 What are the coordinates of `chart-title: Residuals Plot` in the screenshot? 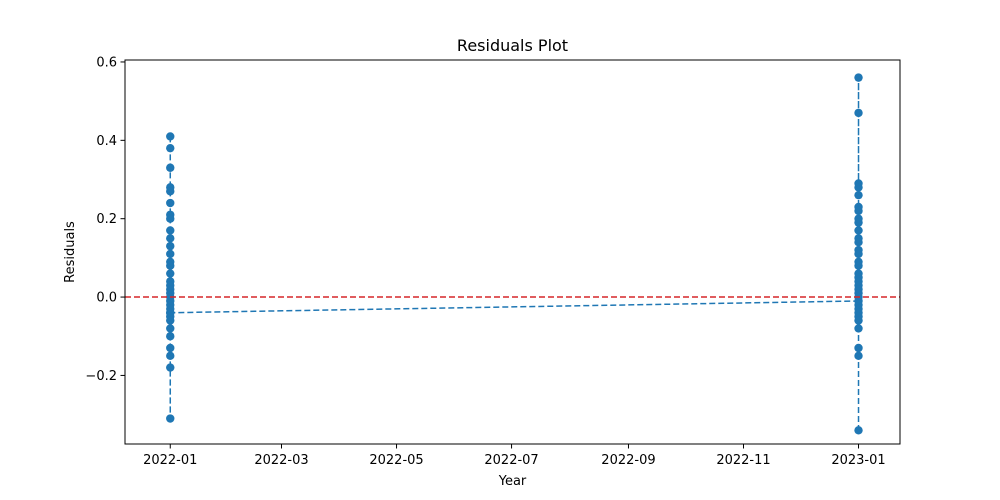 It's located at (512, 45).